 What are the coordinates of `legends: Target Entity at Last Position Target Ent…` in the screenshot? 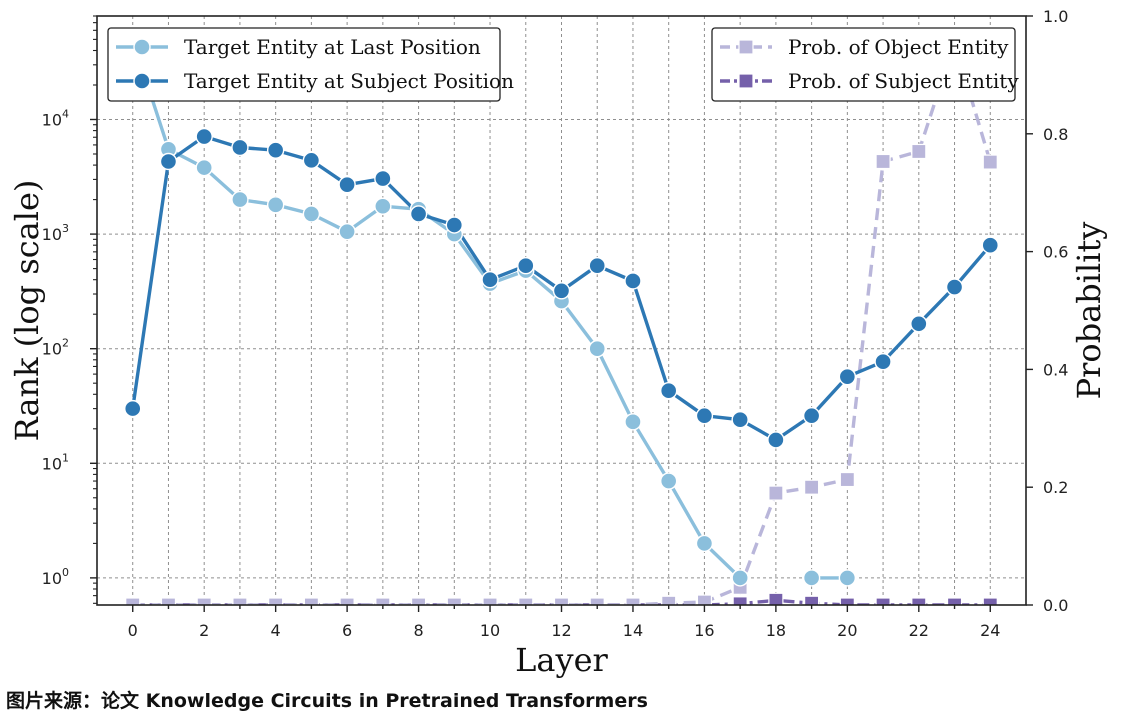 It's located at (563, 64).